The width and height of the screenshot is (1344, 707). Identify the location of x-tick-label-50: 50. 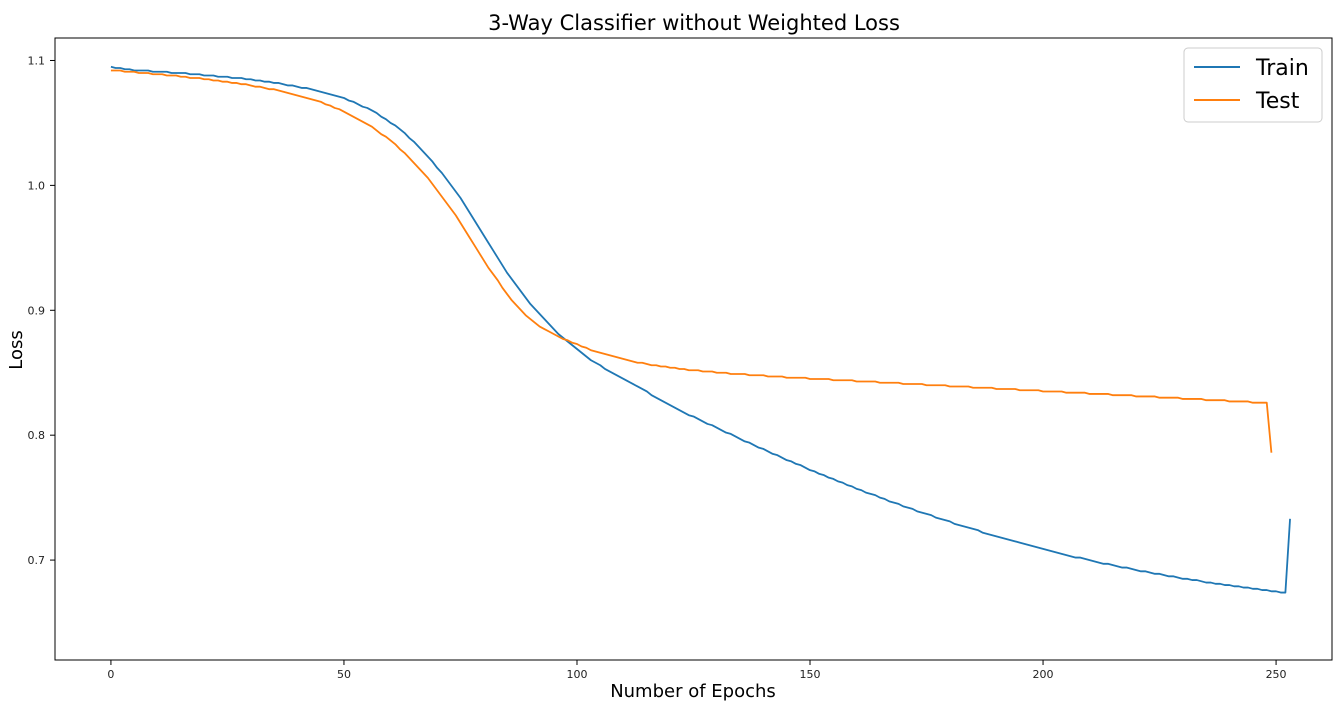
(344, 674).